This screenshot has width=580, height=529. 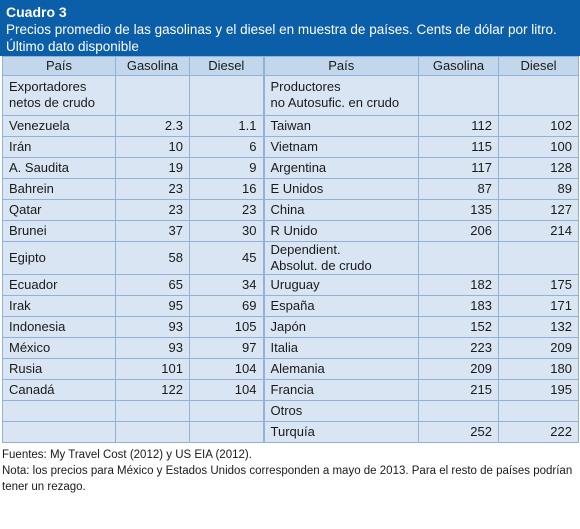 What do you see at coordinates (340, 285) in the screenshot?
I see `table-cell: Uruguay` at bounding box center [340, 285].